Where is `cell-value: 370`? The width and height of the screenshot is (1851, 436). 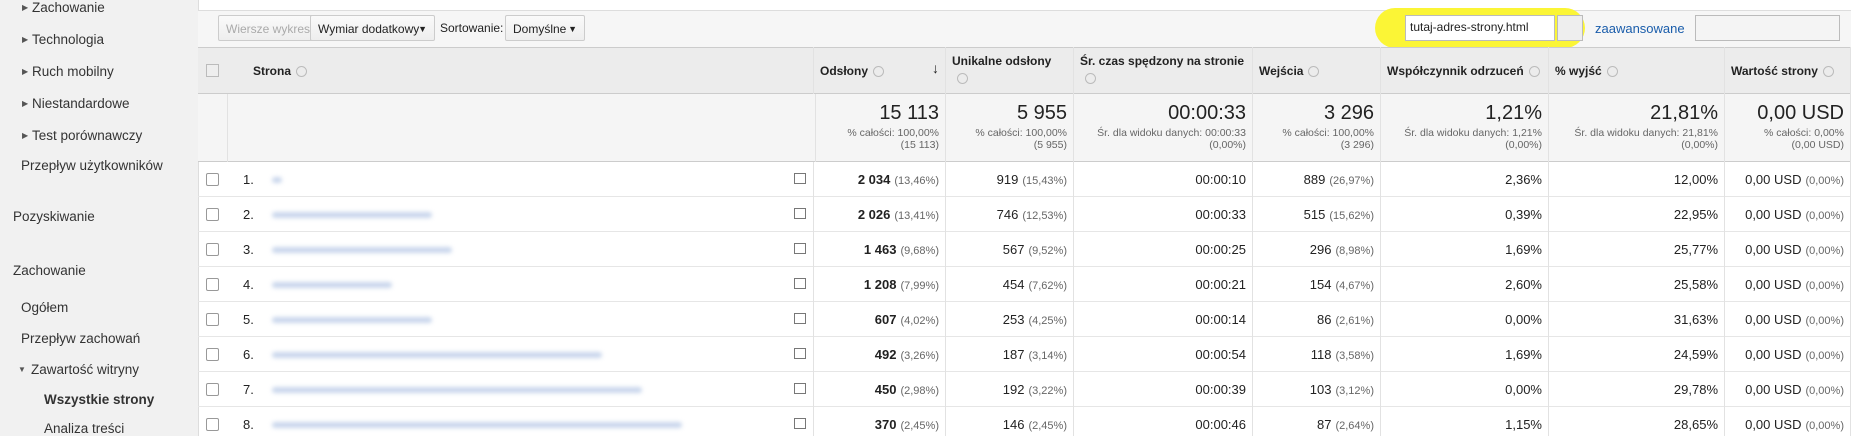
cell-value: 370 is located at coordinates (885, 424).